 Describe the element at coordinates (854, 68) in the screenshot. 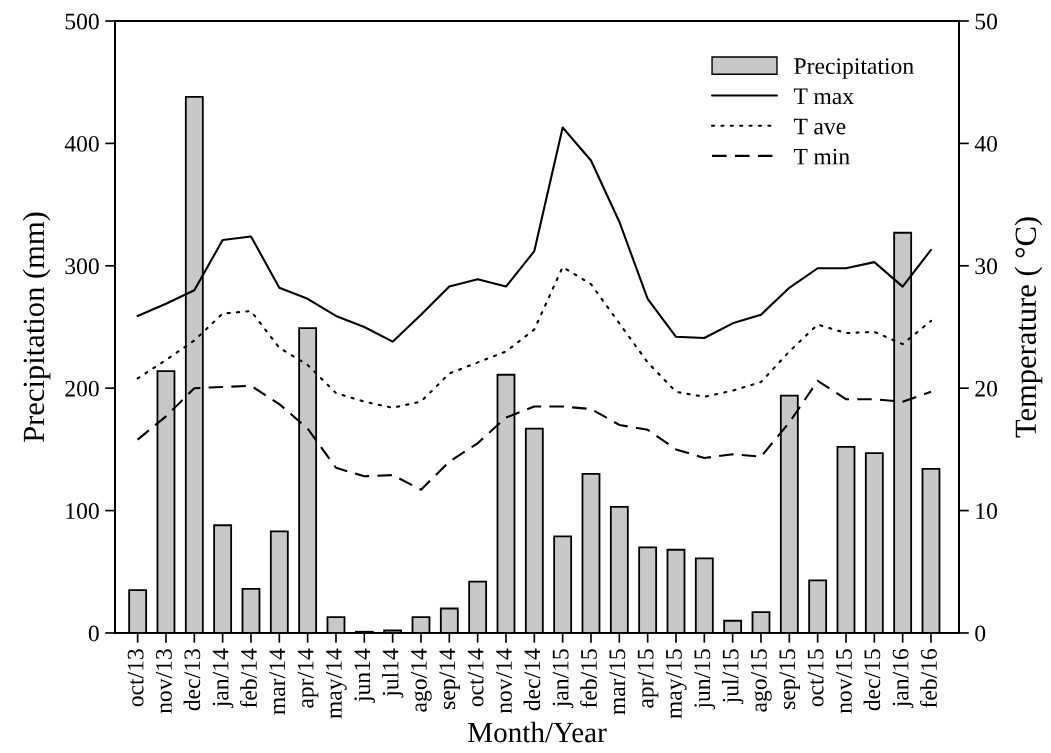

I see `legend-label: Precipitation` at that location.